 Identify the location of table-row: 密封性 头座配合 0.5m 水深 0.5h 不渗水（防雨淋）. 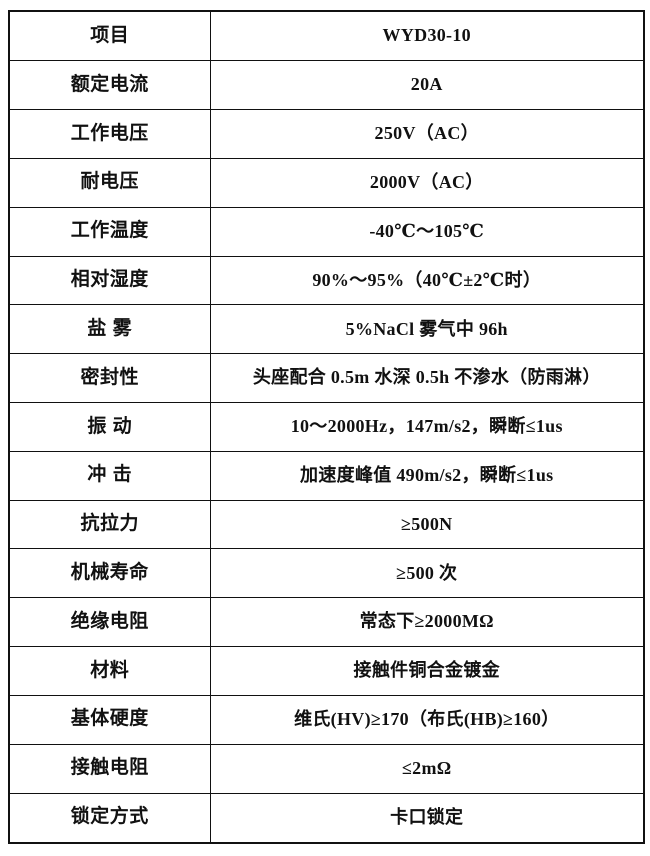
(326, 378).